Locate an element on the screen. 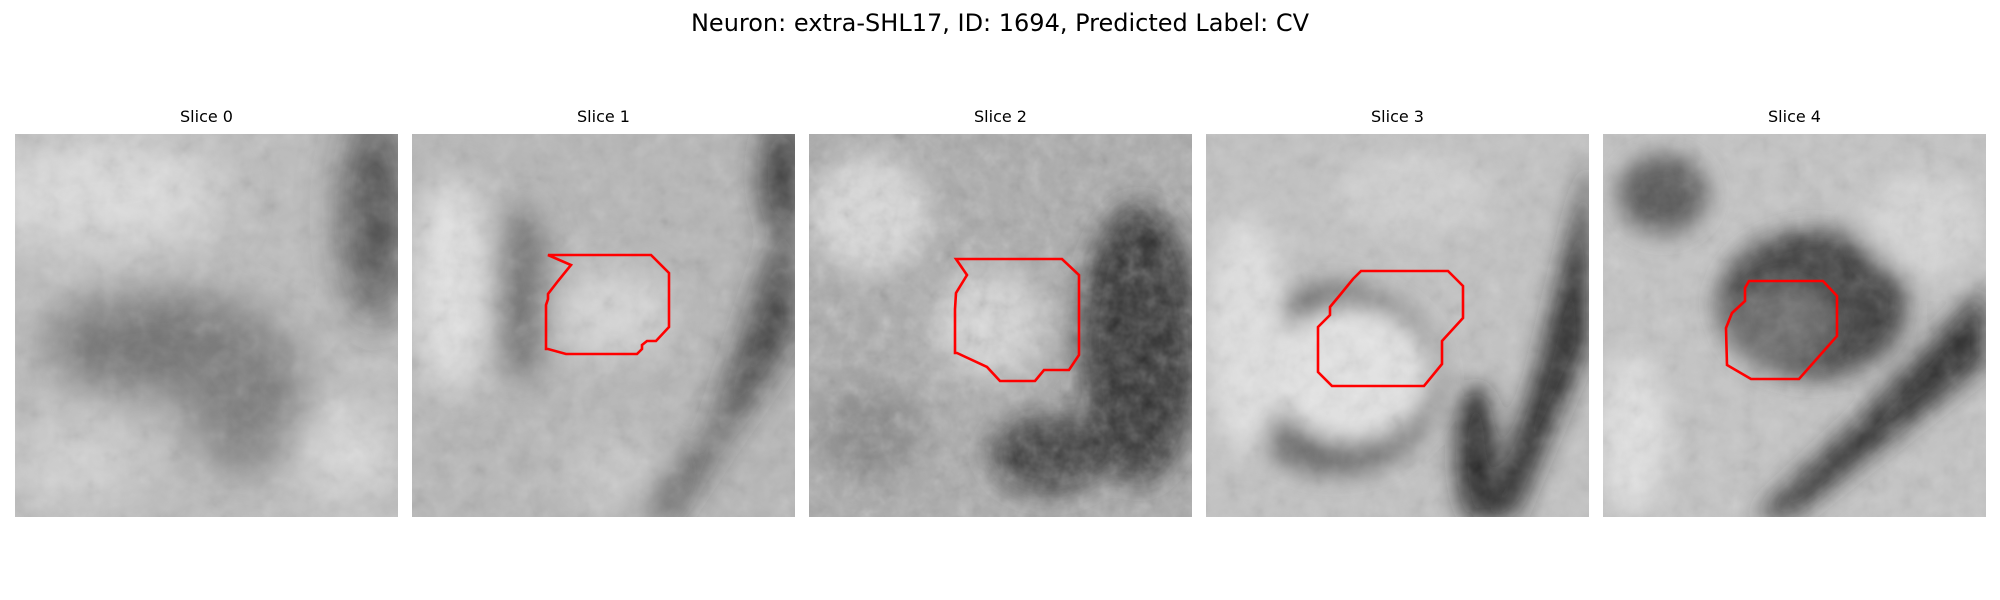  slice-title-2: Slice 2 is located at coordinates (1000, 116).